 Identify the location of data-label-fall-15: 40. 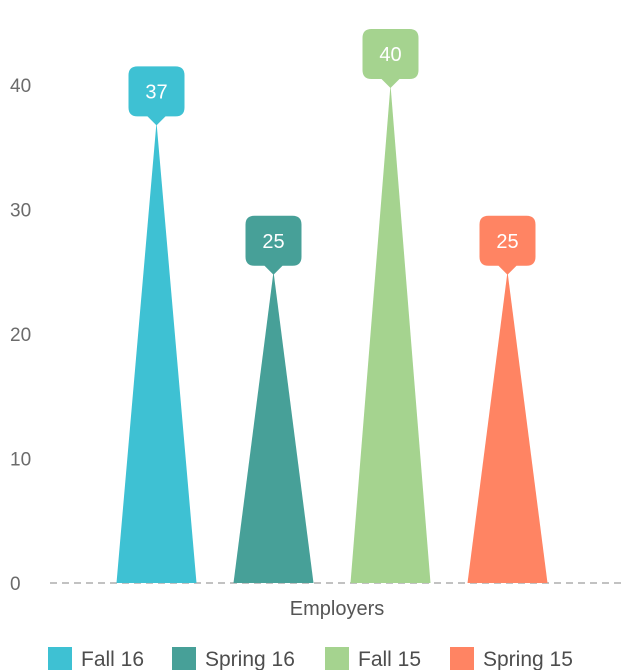
(390, 58).